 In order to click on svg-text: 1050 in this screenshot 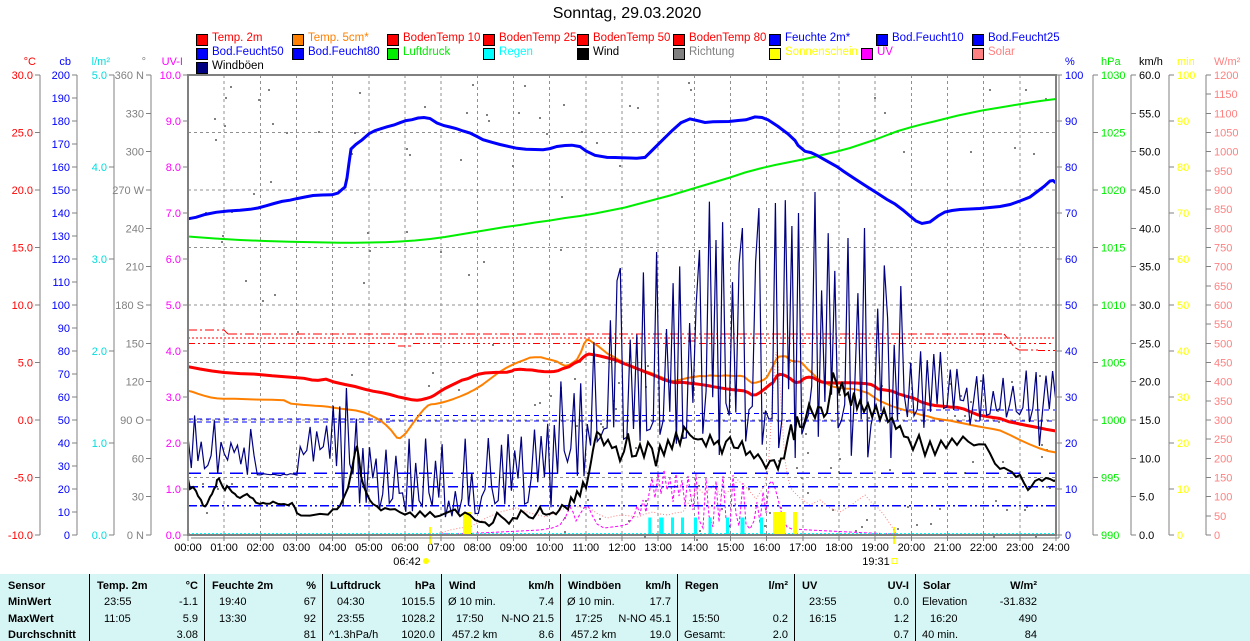, I will do `click(1226, 134)`.